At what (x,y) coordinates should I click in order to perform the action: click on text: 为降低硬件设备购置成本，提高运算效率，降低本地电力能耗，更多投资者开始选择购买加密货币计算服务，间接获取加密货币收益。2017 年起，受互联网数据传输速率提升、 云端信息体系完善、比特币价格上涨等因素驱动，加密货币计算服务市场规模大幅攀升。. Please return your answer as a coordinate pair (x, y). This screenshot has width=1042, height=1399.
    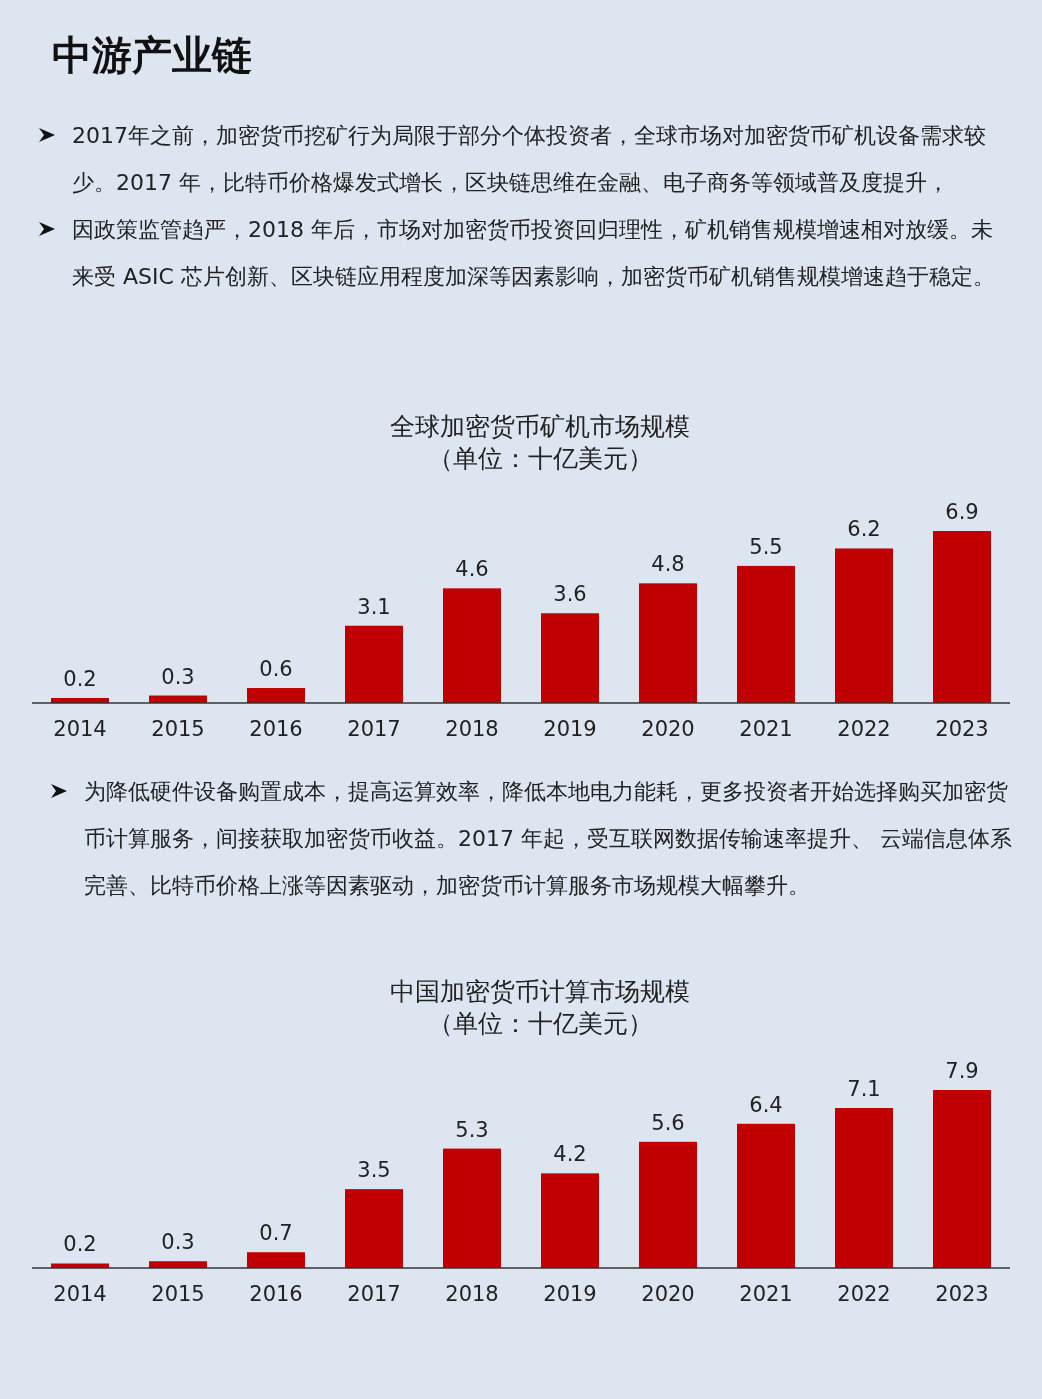
    Looking at the image, I should click on (548, 838).